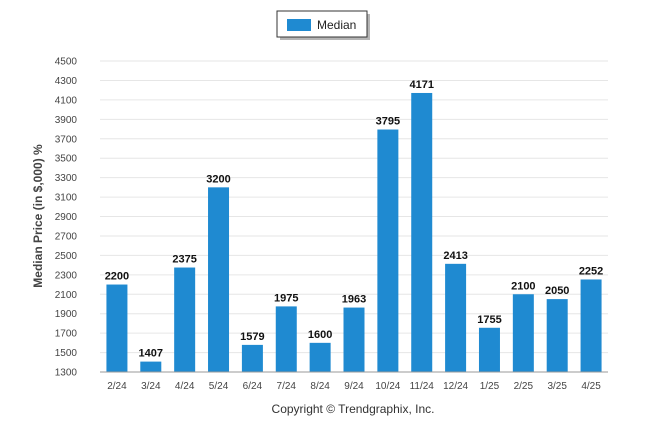 Image resolution: width=646 pixels, height=434 pixels. I want to click on data-label: 2050, so click(557, 291).